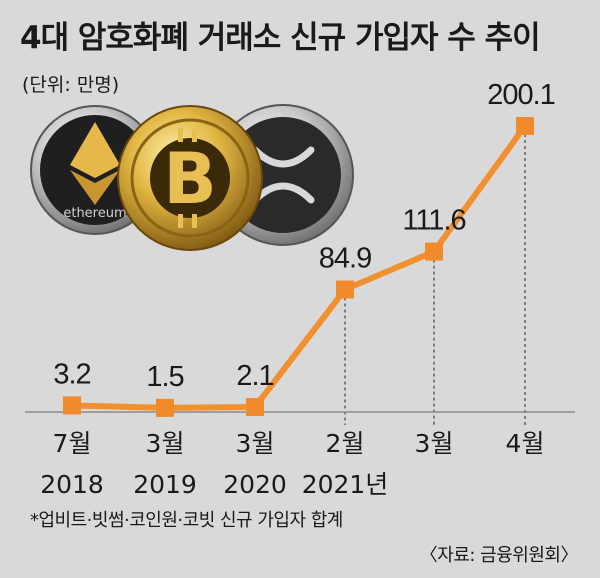 The width and height of the screenshot is (600, 578). Describe the element at coordinates (433, 221) in the screenshot. I see `data-label: 111.6` at that location.